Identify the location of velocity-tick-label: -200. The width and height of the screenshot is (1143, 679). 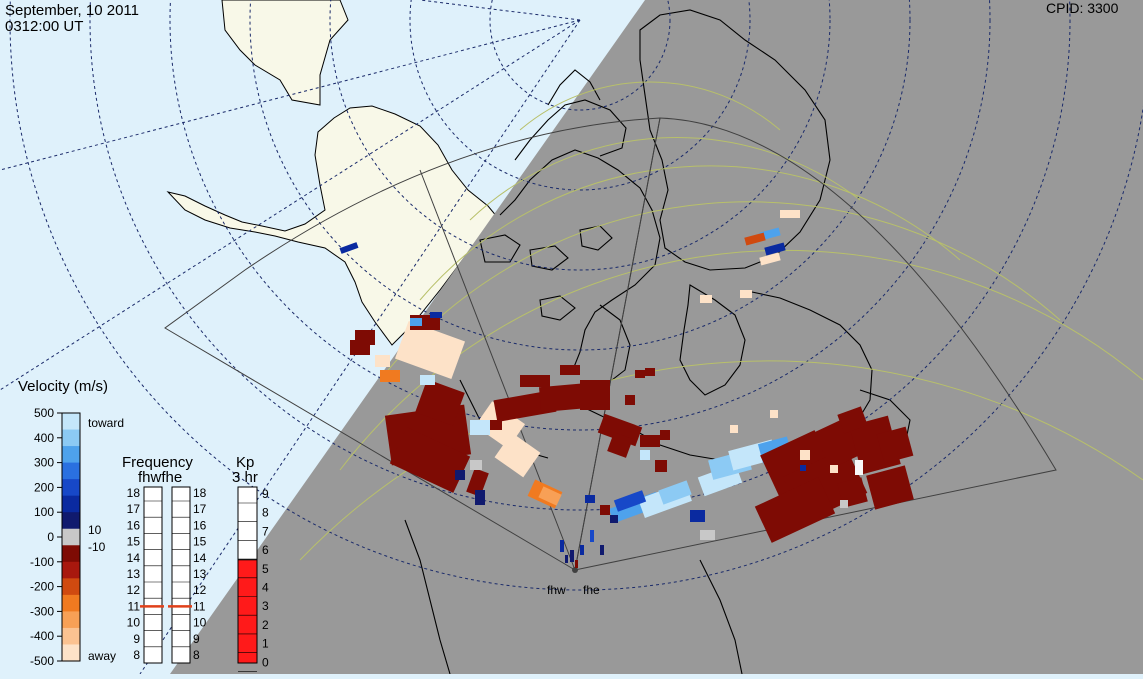
(42, 587).